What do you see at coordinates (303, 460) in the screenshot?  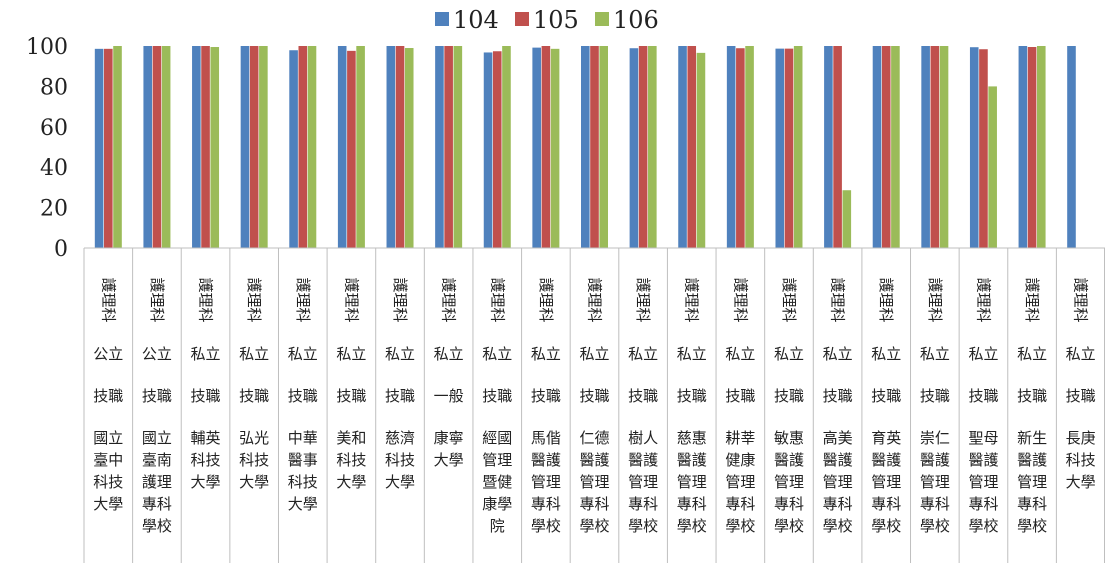 I see `category-school-label: 醫事` at bounding box center [303, 460].